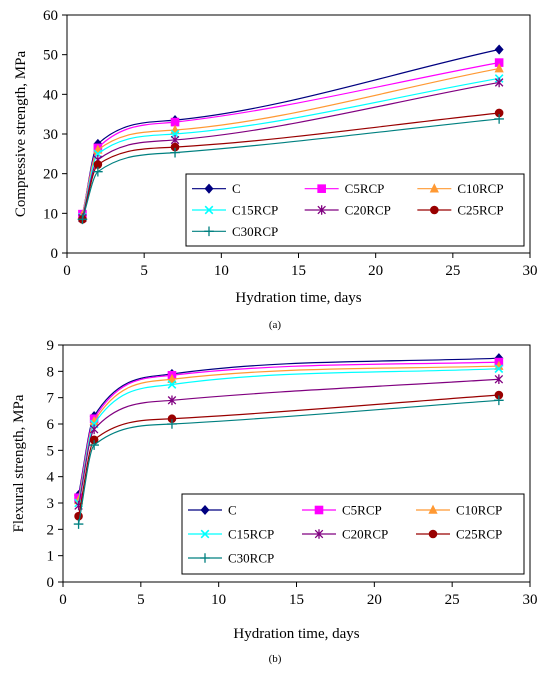 This screenshot has height=677, width=550. What do you see at coordinates (365, 188) in the screenshot?
I see `legend-label: C5RCP` at bounding box center [365, 188].